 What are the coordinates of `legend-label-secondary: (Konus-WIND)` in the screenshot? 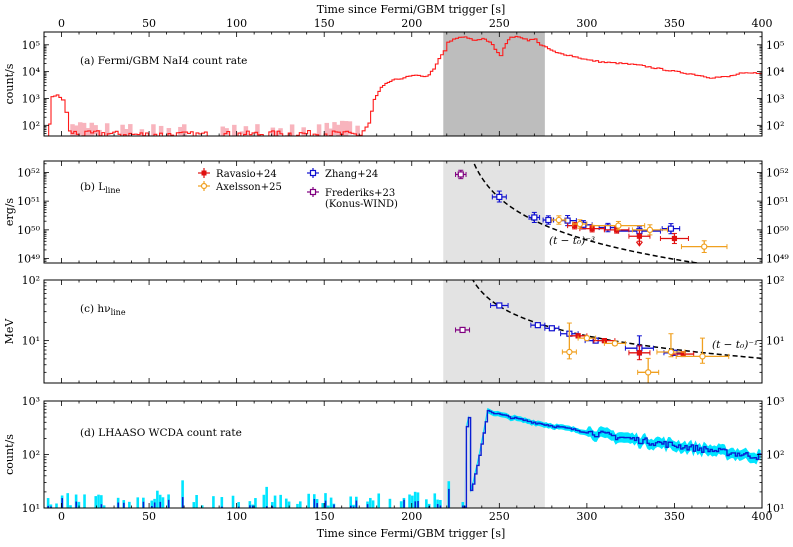 It's located at (361, 204).